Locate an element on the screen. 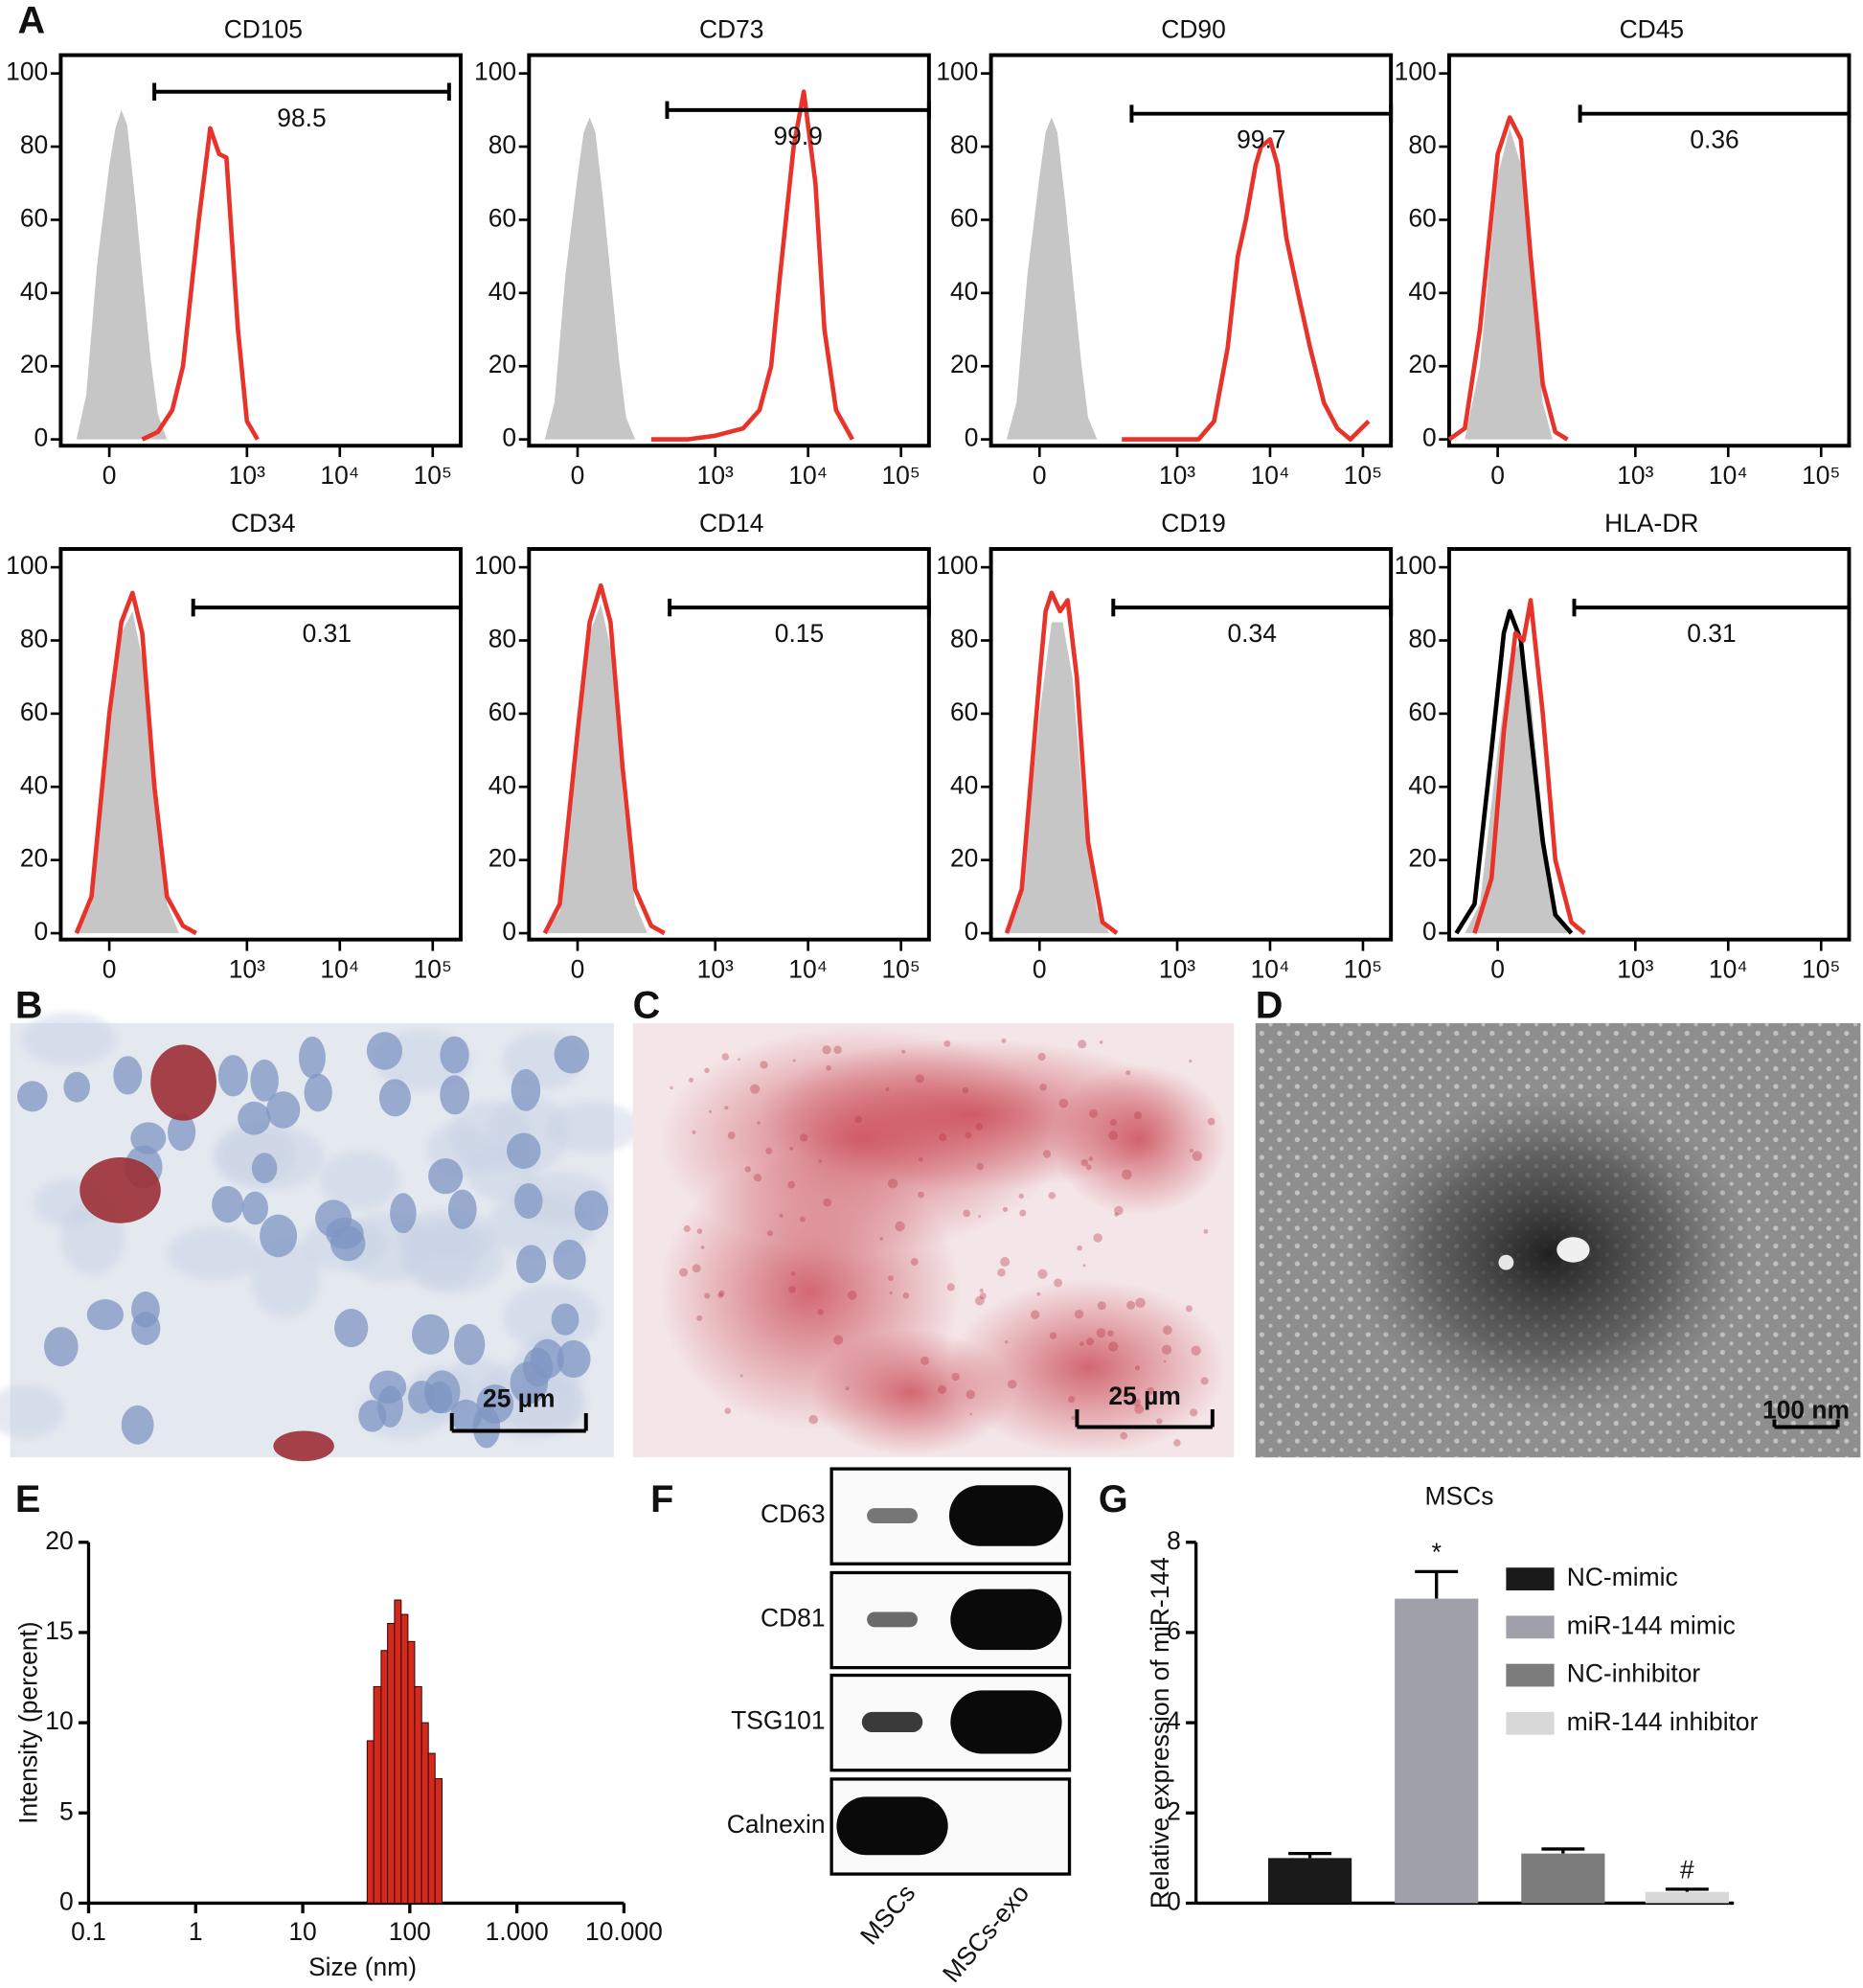  gate-label: 99.7 is located at coordinates (1261, 140).